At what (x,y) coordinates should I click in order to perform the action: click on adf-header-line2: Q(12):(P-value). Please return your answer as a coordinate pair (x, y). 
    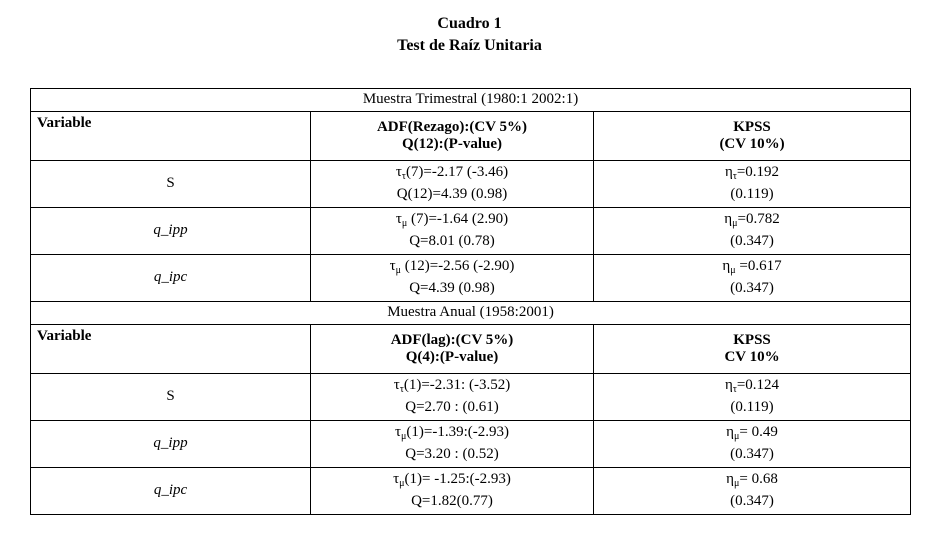
    Looking at the image, I should click on (452, 143).